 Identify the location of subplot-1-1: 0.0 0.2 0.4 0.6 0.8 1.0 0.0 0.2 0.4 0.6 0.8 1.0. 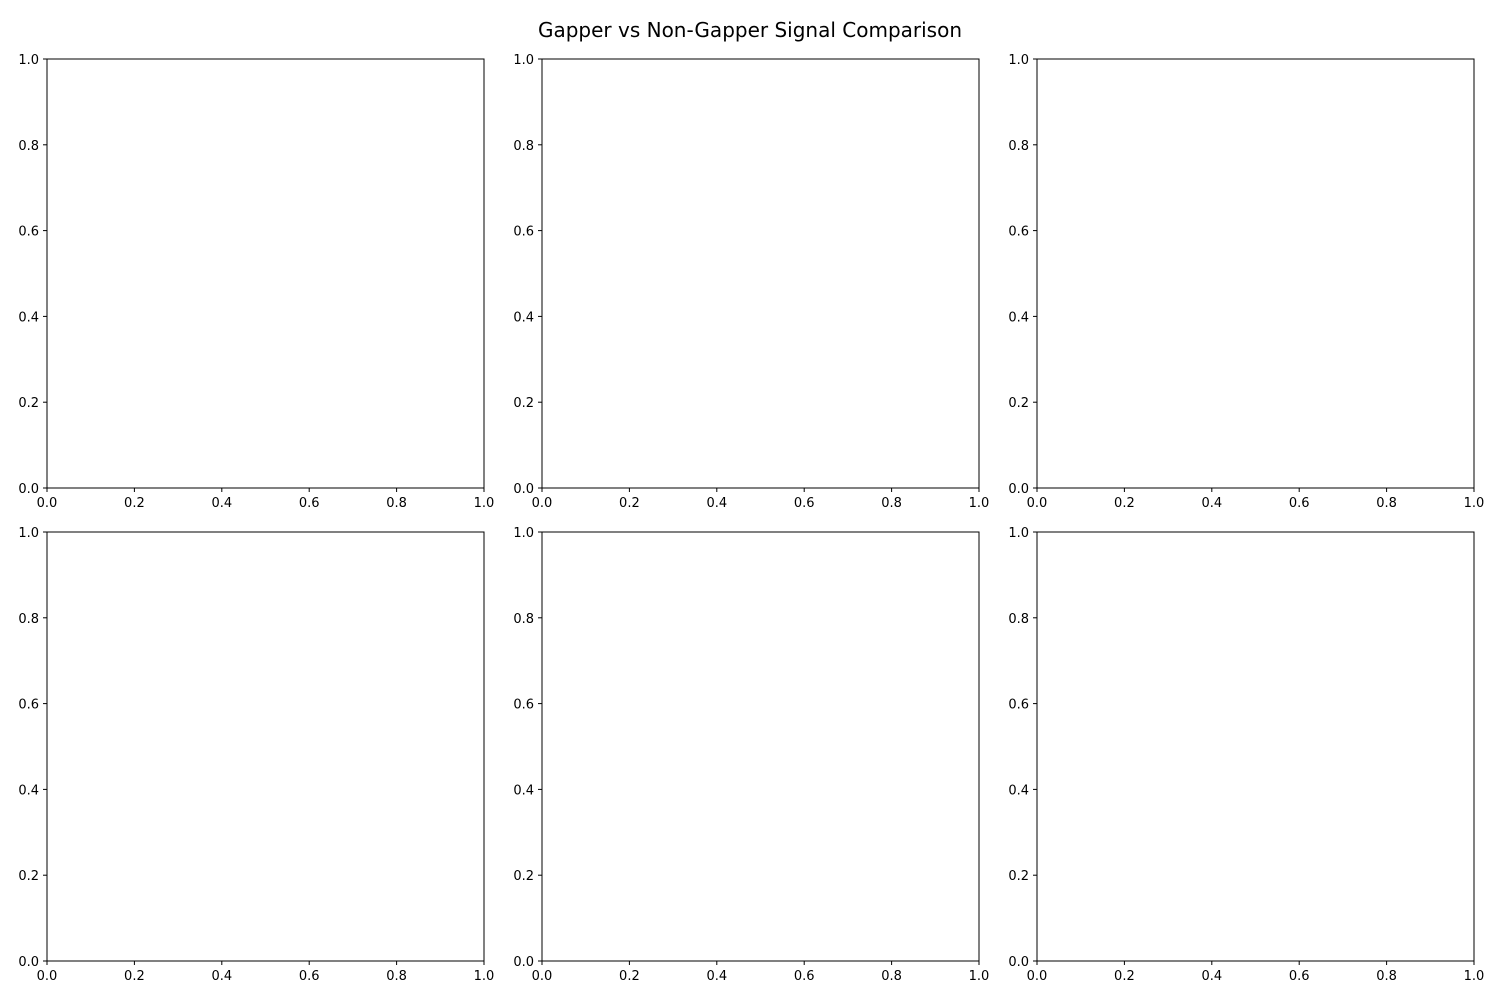
(256, 282).